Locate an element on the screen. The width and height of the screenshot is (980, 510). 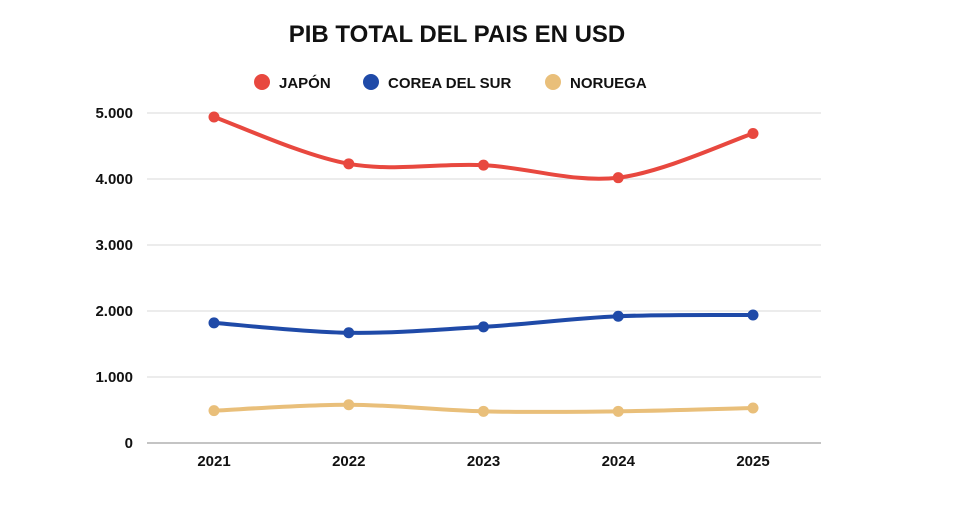
legend-label: NORUEGA is located at coordinates (608, 83).